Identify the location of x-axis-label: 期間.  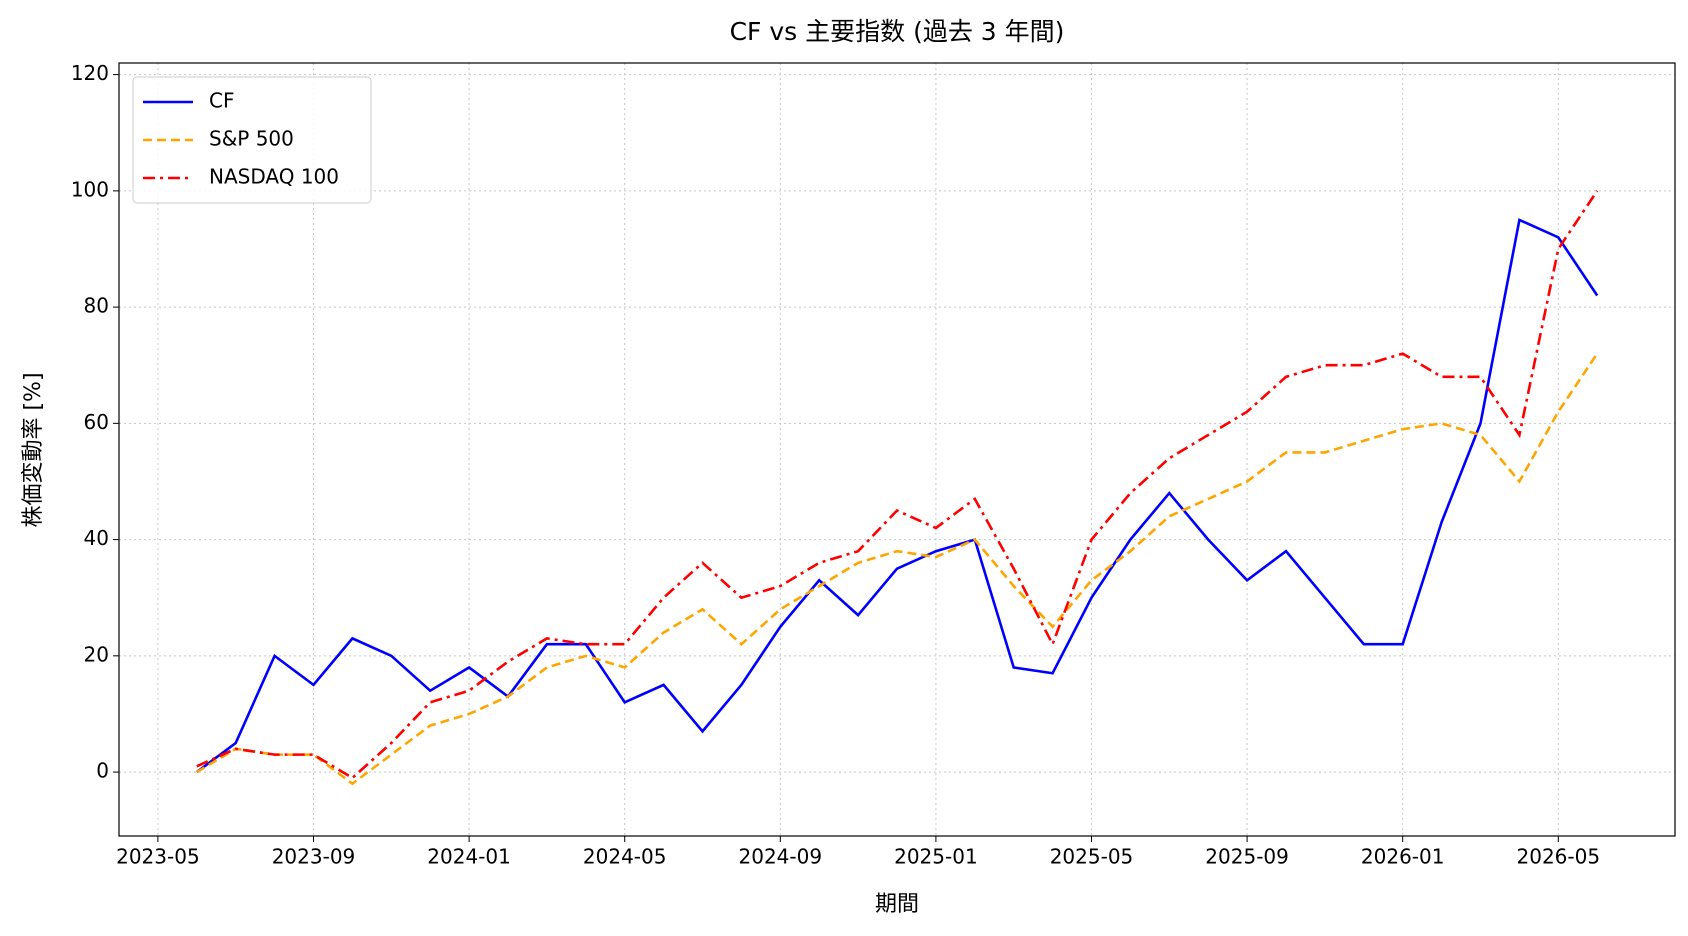
(897, 904).